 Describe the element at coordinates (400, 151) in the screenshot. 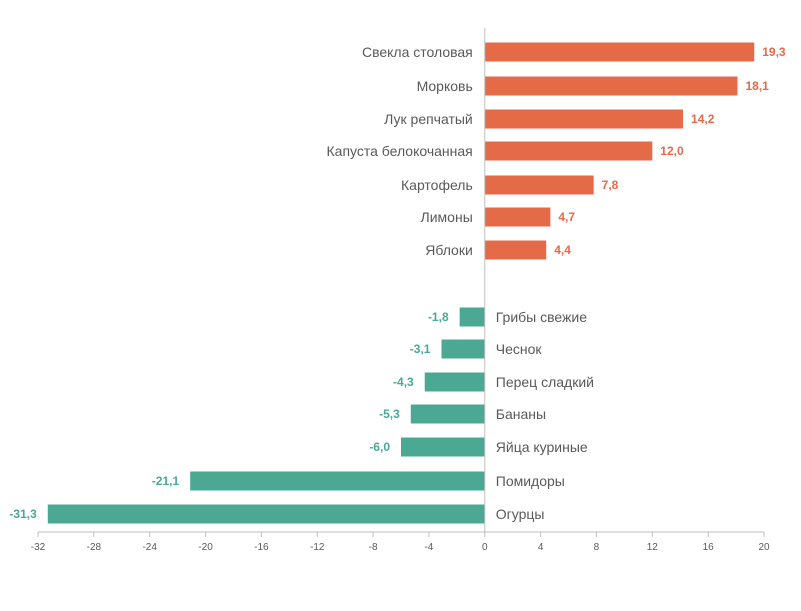

I see `category-label: Капуста белокочанная` at that location.